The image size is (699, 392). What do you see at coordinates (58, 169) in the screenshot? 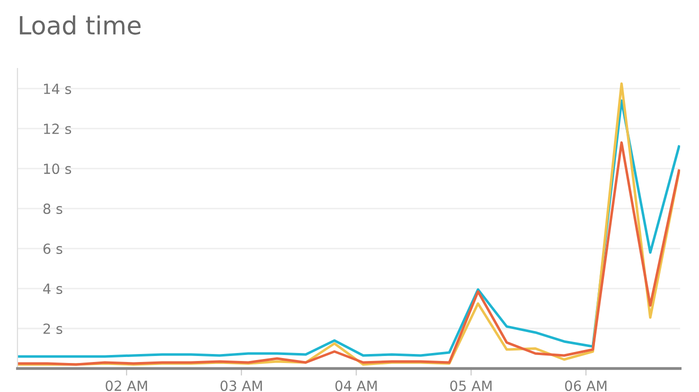
I see `y-tick-label: 10 s` at bounding box center [58, 169].